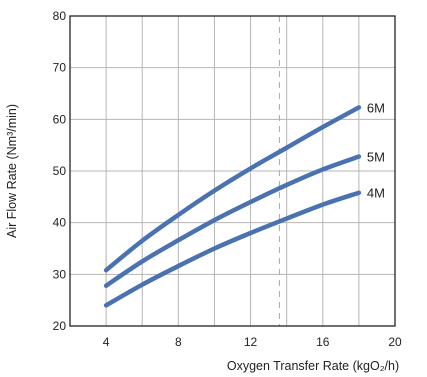 Image resolution: width=427 pixels, height=377 pixels. What do you see at coordinates (60, 326) in the screenshot?
I see `y-tick-label: 20` at bounding box center [60, 326].